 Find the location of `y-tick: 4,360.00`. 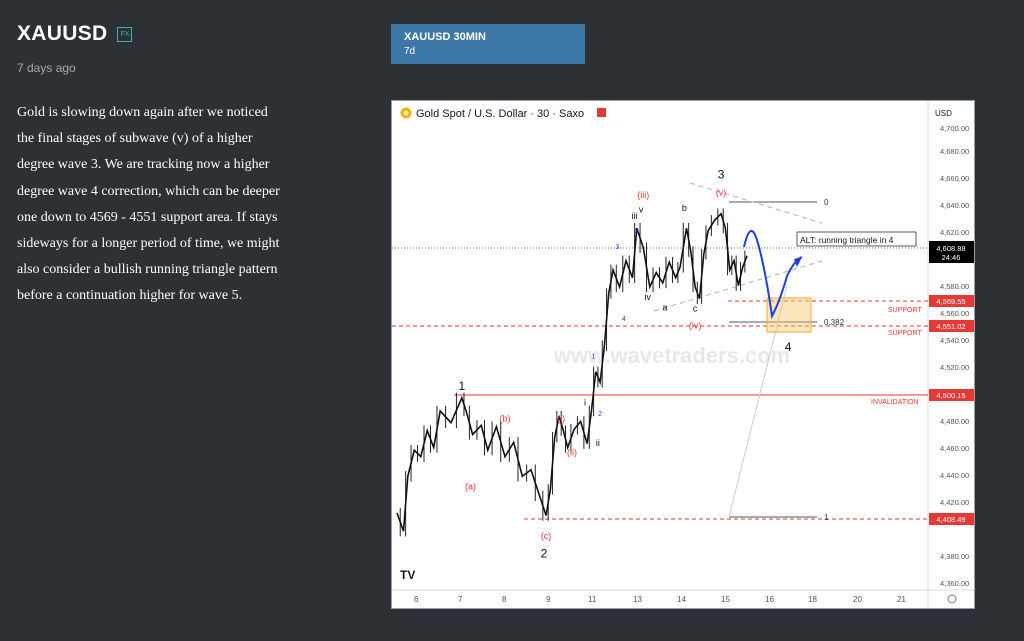

y-tick: 4,360.00 is located at coordinates (954, 583).